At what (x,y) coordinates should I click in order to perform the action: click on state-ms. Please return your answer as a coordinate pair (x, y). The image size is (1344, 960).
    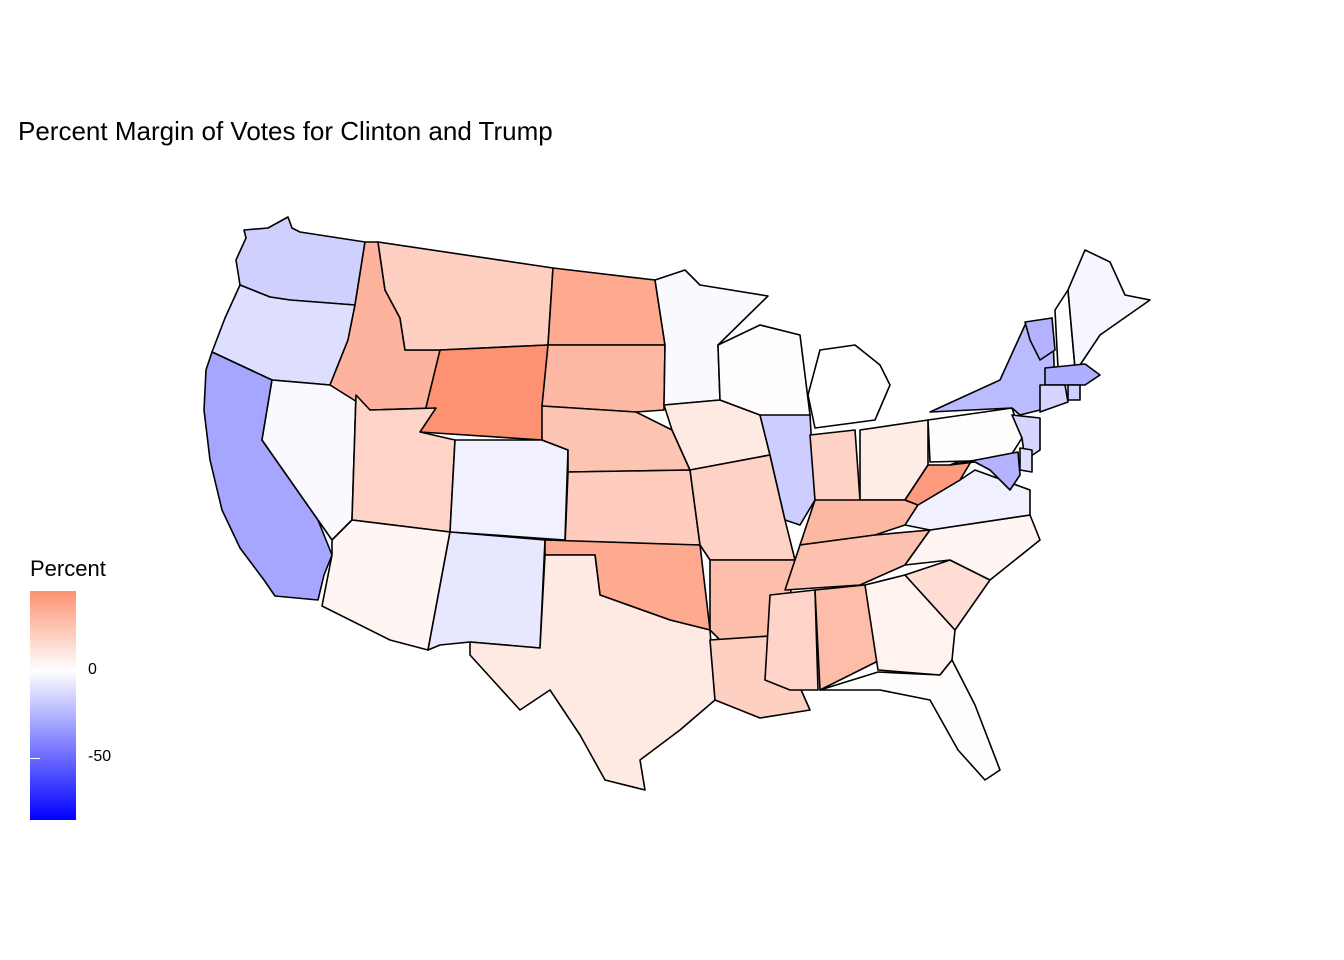
    Looking at the image, I should click on (791, 640).